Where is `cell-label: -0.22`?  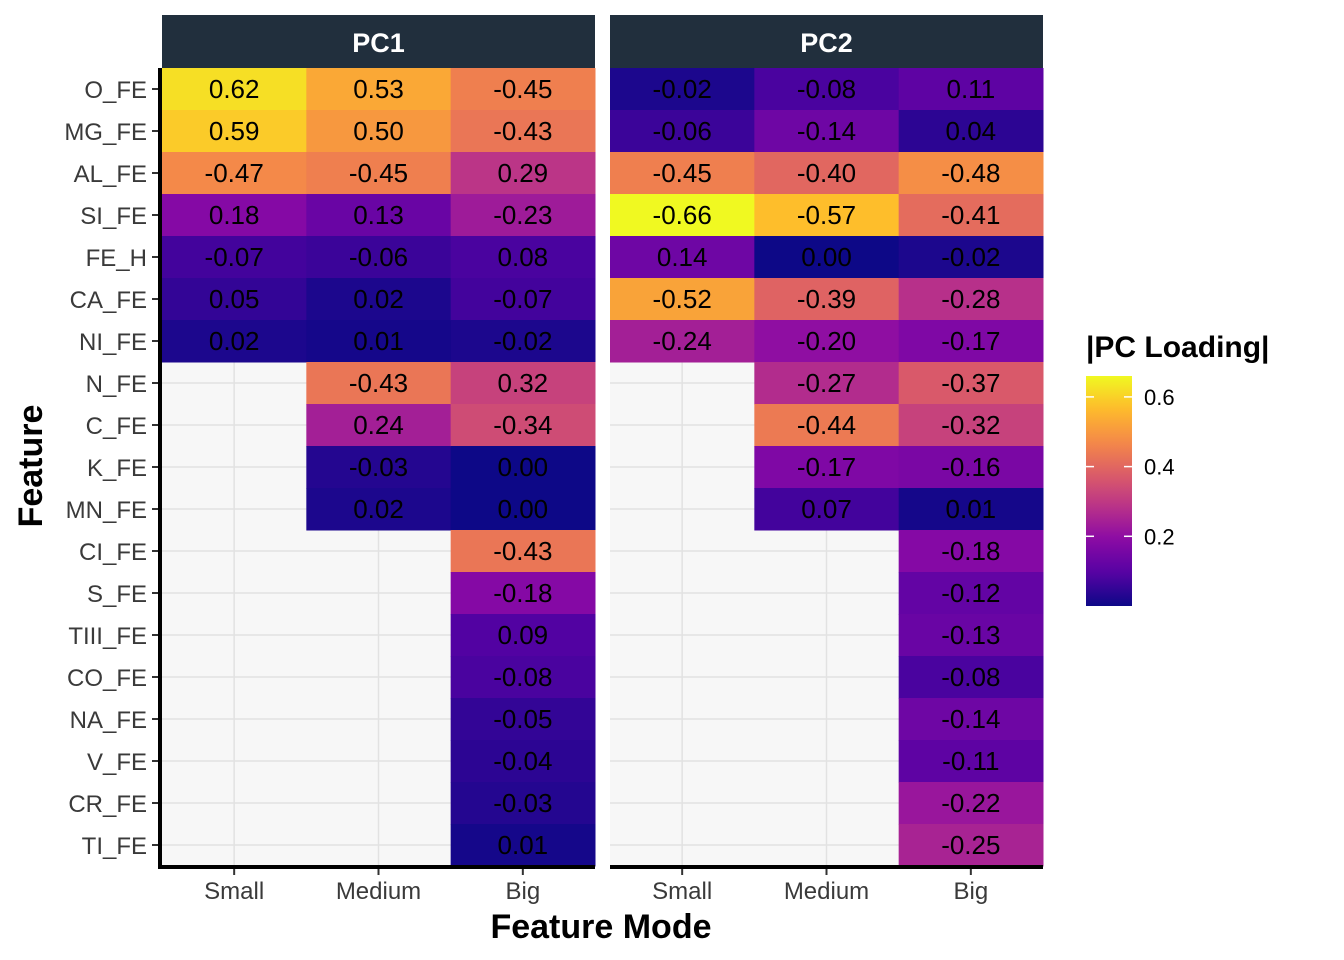
cell-label: -0.22 is located at coordinates (970, 803).